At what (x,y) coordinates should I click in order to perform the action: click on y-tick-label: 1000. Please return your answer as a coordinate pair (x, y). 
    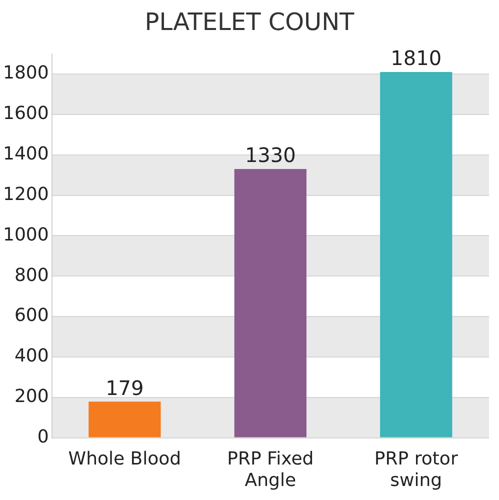
    Looking at the image, I should click on (25, 235).